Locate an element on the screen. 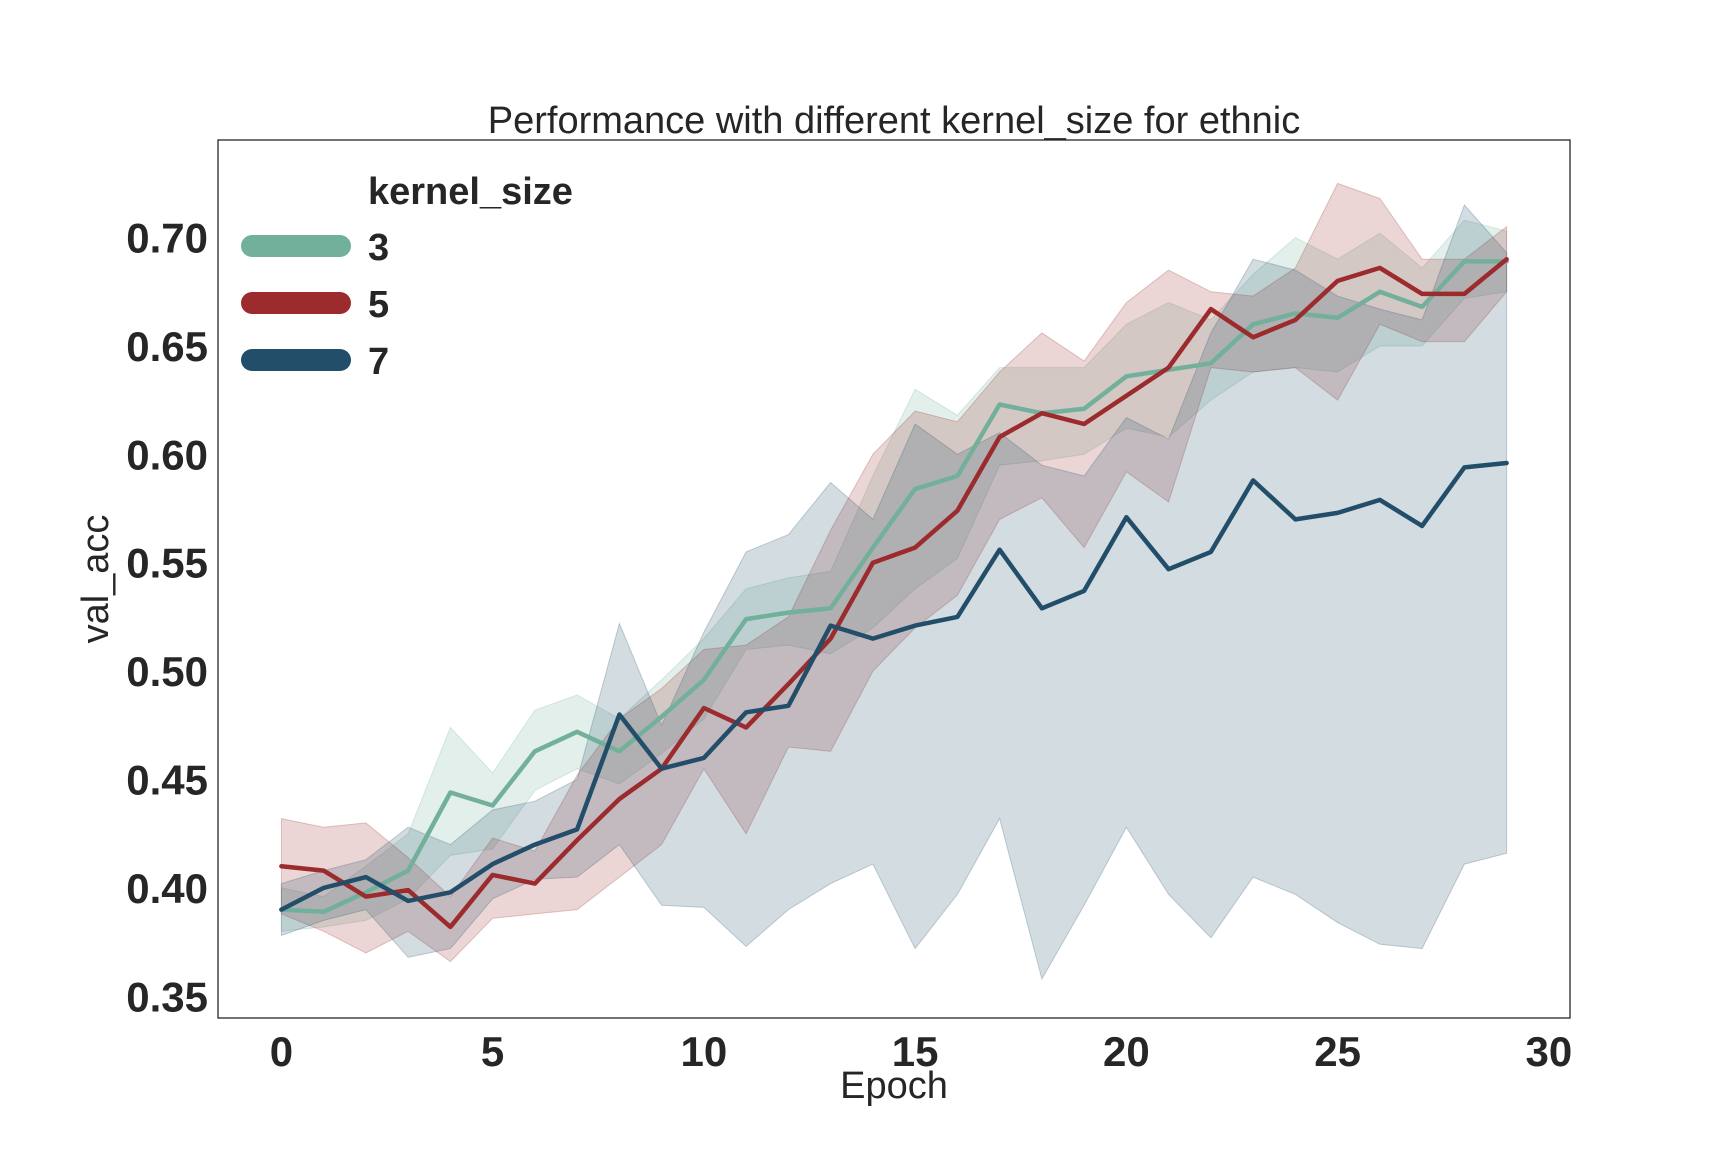 This screenshot has height=1157, width=1728. x-tick-label: 0 is located at coordinates (281, 1051).